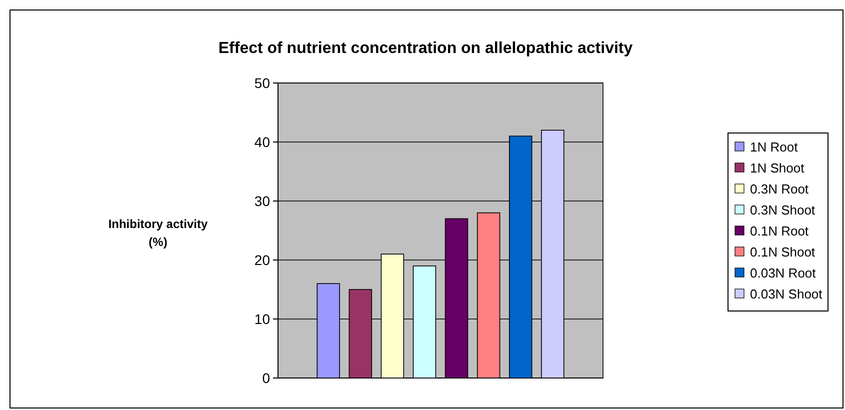 This screenshot has height=410, width=845. What do you see at coordinates (783, 273) in the screenshot?
I see `legend-label: 0.03N Root` at bounding box center [783, 273].